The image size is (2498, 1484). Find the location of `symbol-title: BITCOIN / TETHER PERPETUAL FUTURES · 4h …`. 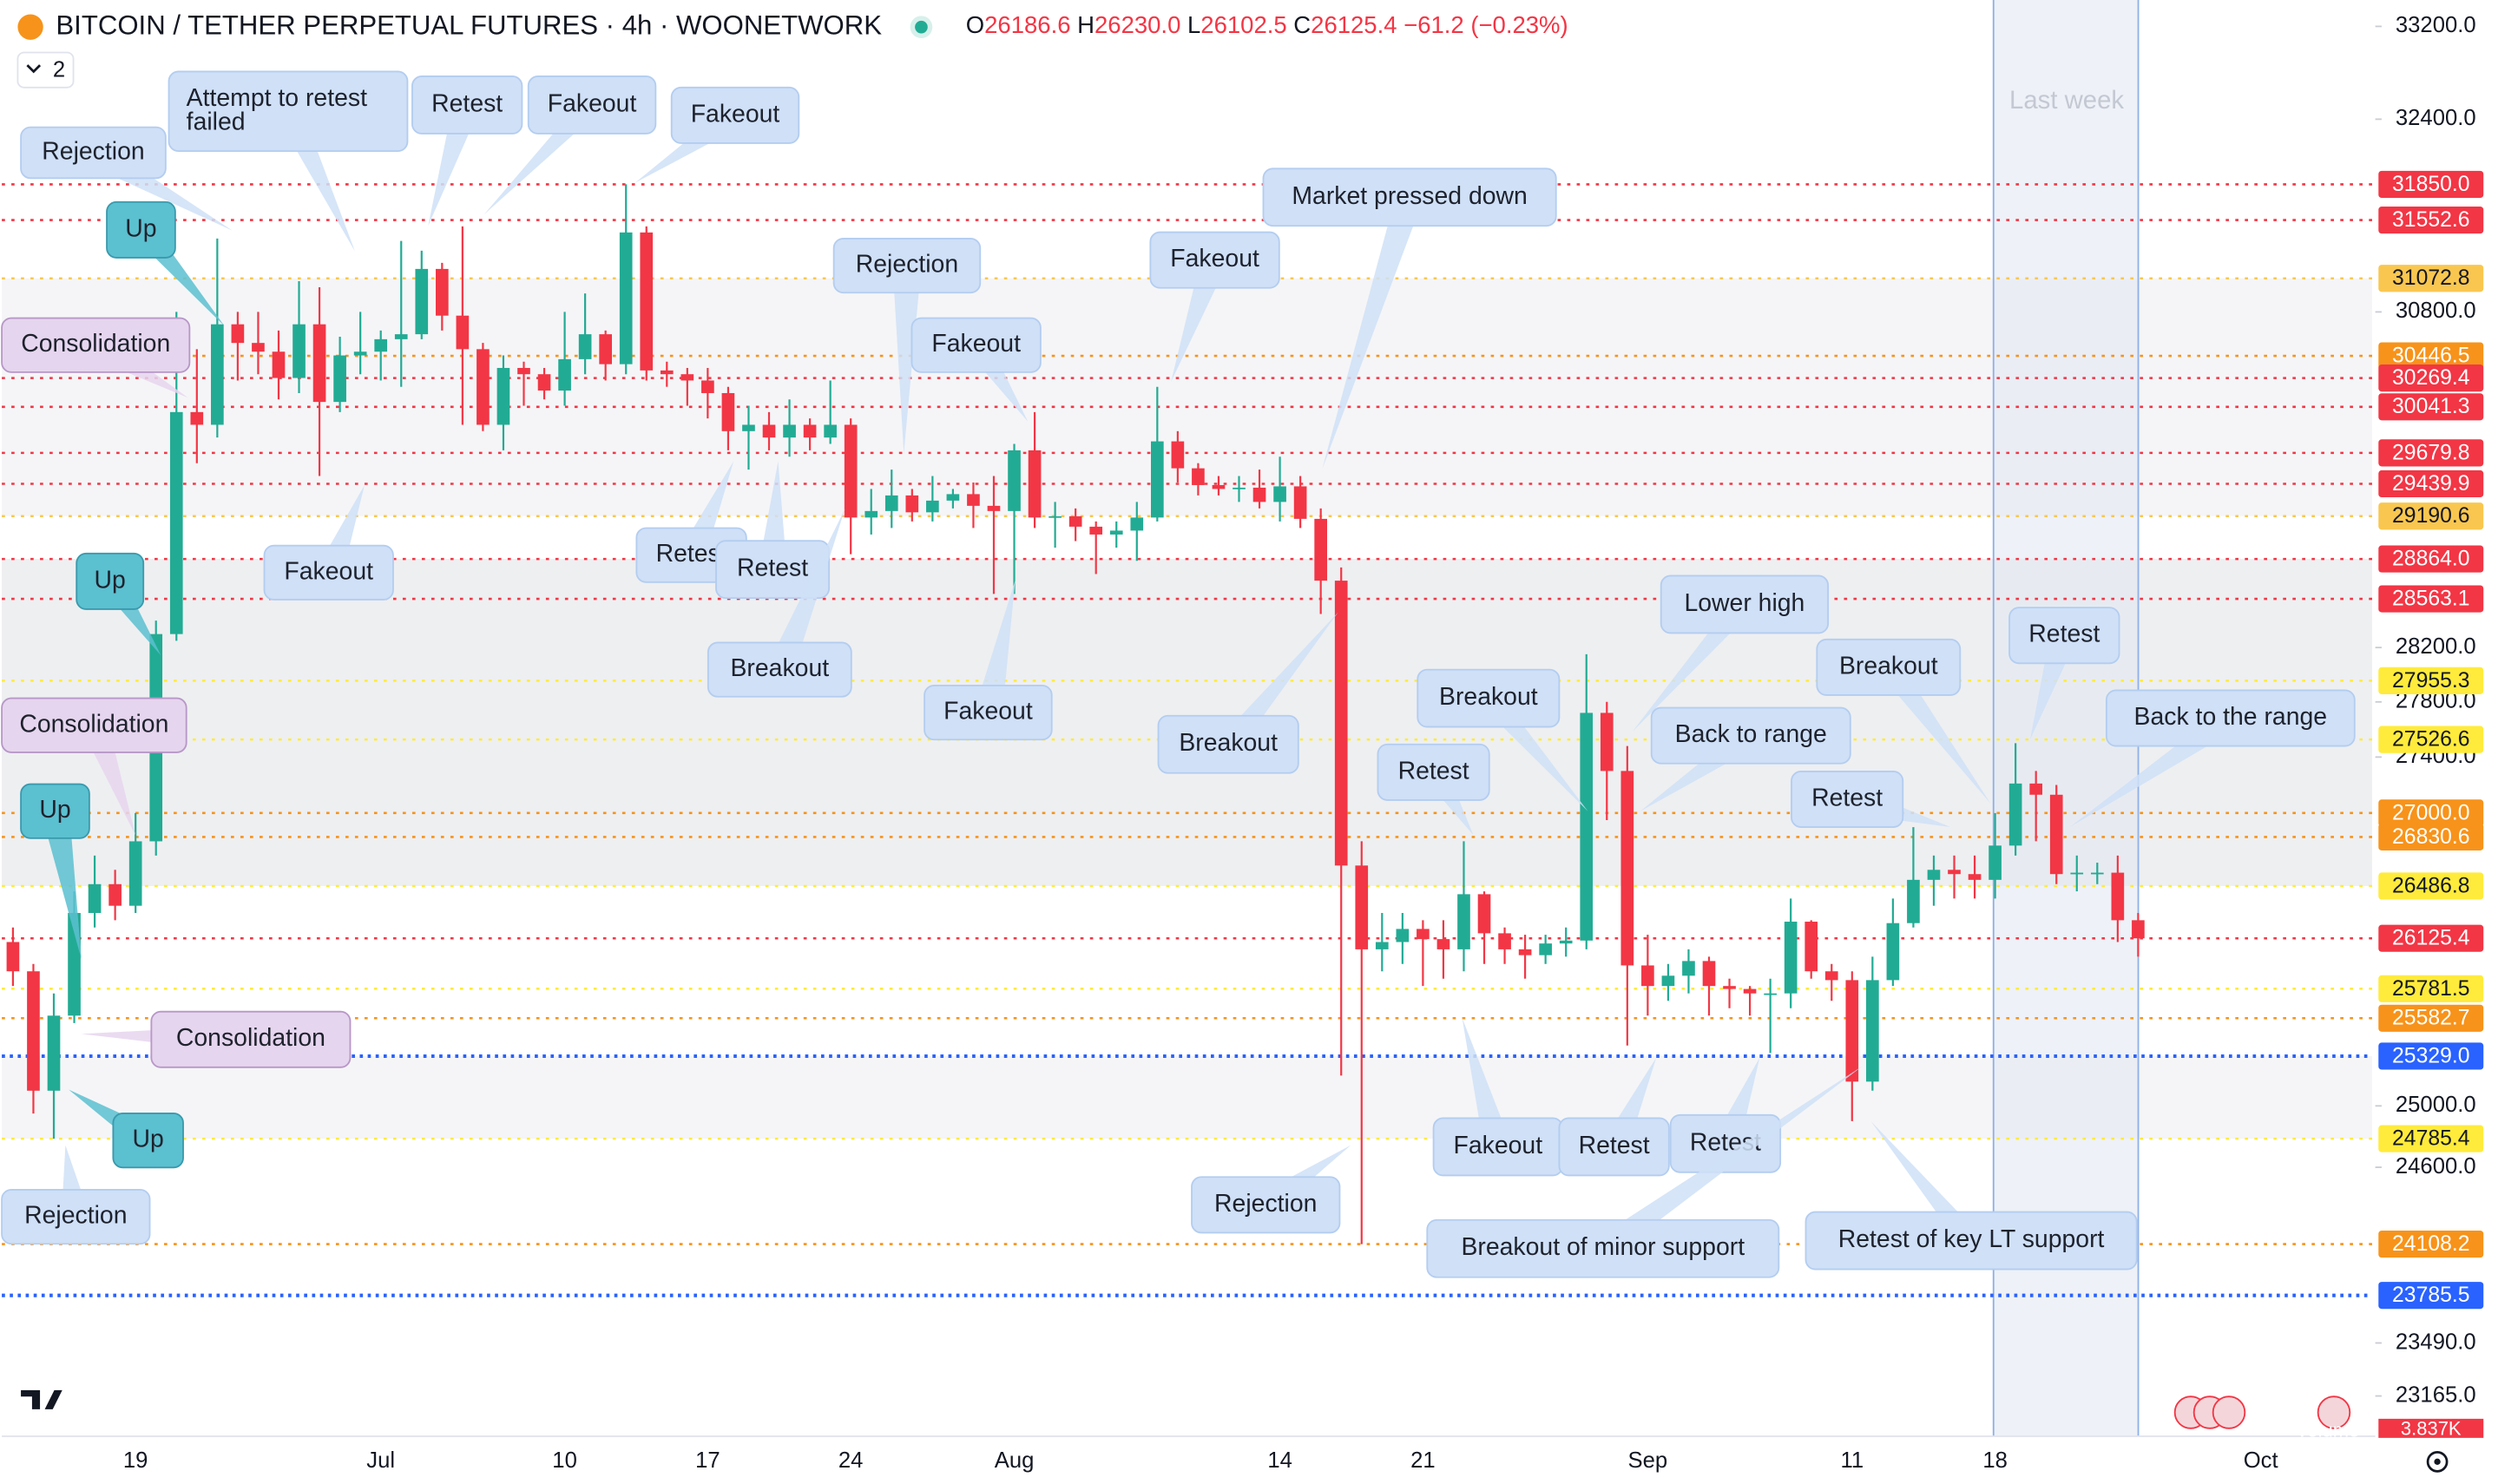

symbol-title: BITCOIN / TETHER PERPETUAL FUTURES · 4h … is located at coordinates (469, 25).